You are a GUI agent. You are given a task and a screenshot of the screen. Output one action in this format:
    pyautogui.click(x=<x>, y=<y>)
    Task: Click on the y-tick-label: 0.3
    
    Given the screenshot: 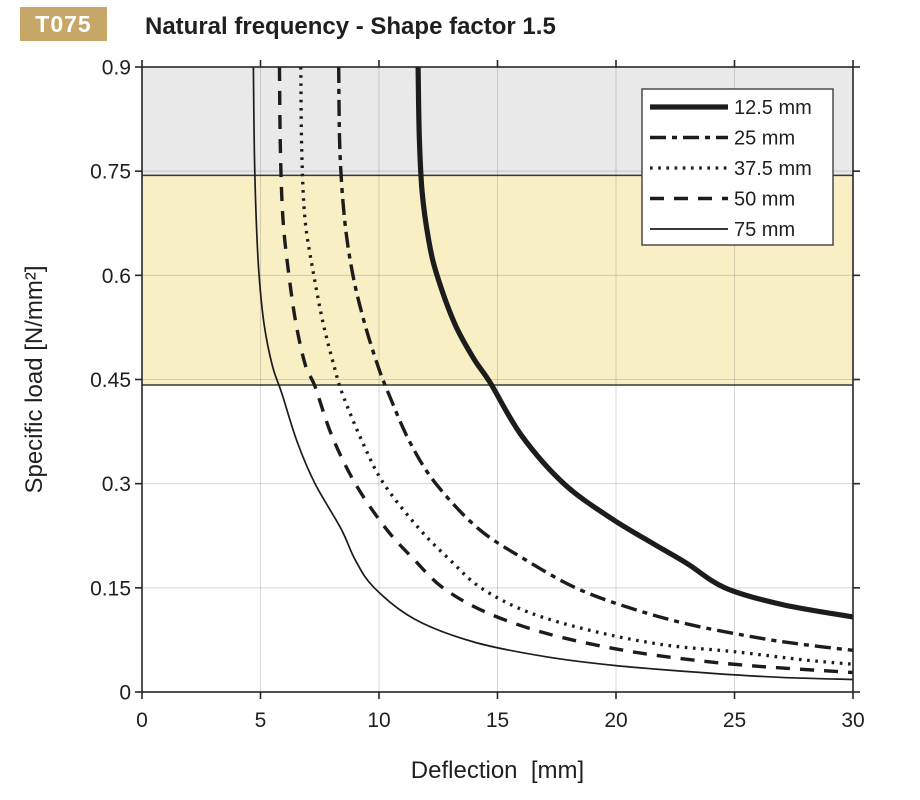 What is the action you would take?
    pyautogui.click(x=116, y=484)
    